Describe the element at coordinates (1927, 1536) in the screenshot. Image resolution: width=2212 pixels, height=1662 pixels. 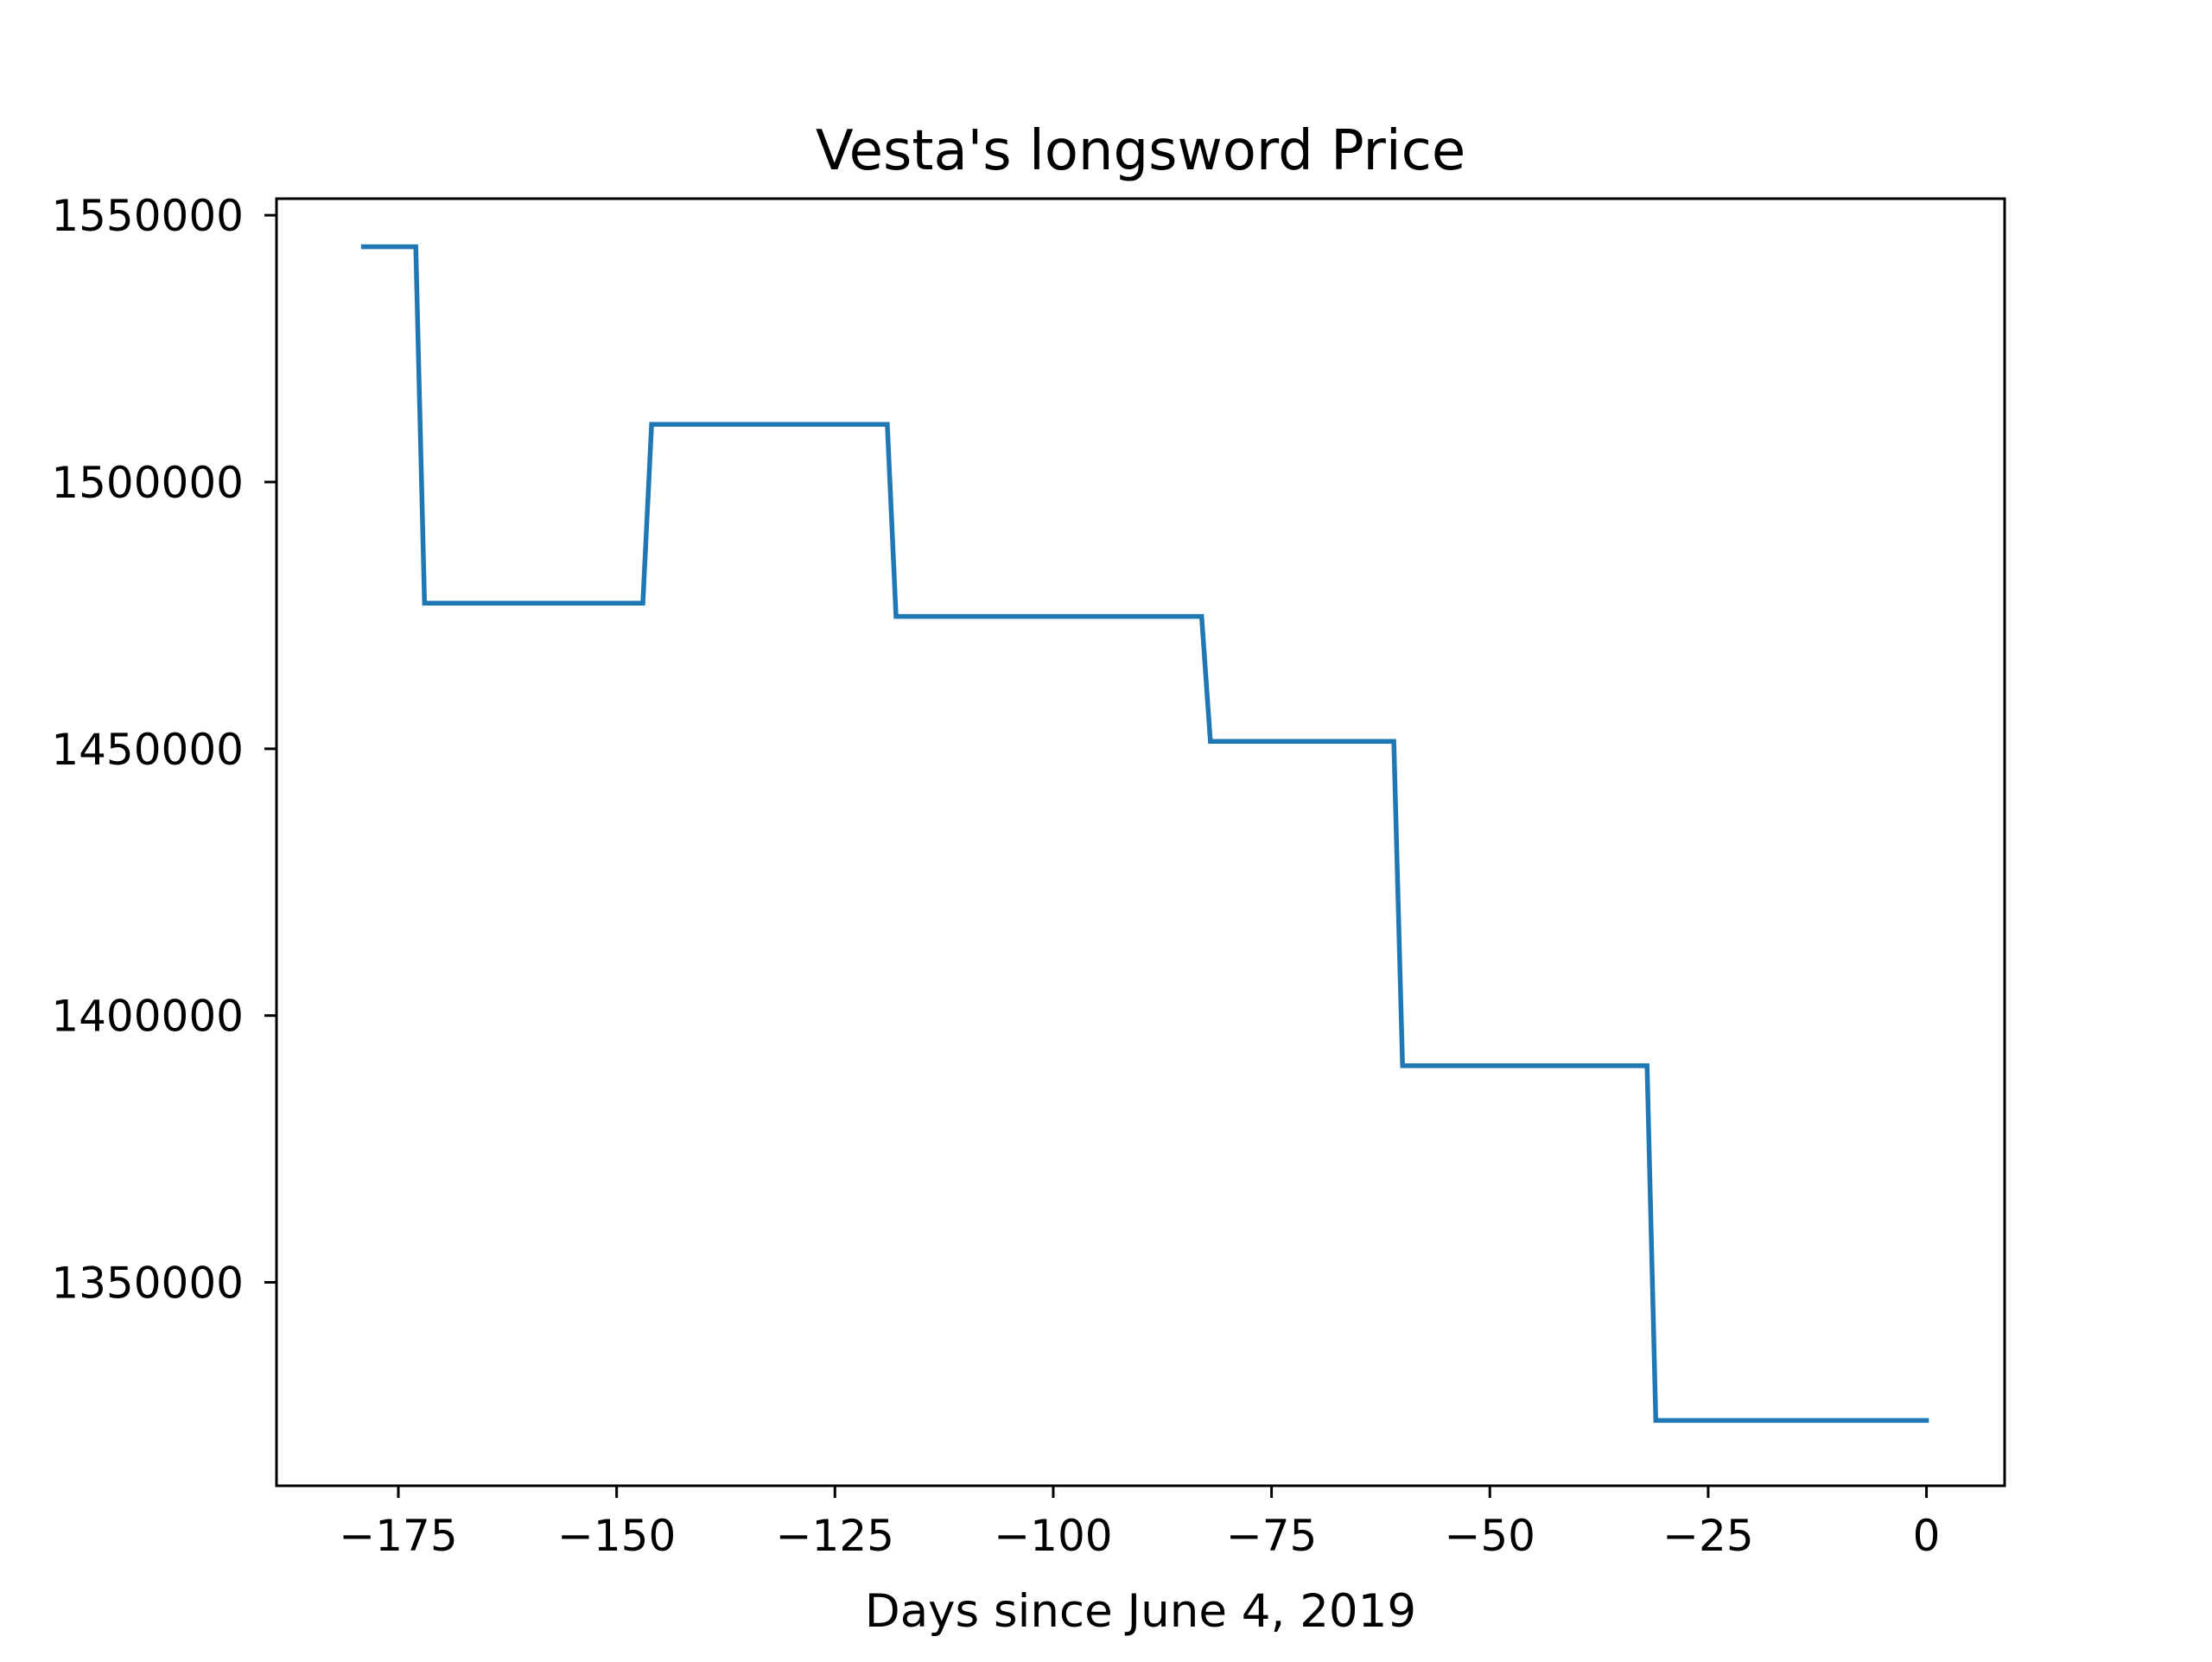
I see `x-tick-label-7: 0` at that location.